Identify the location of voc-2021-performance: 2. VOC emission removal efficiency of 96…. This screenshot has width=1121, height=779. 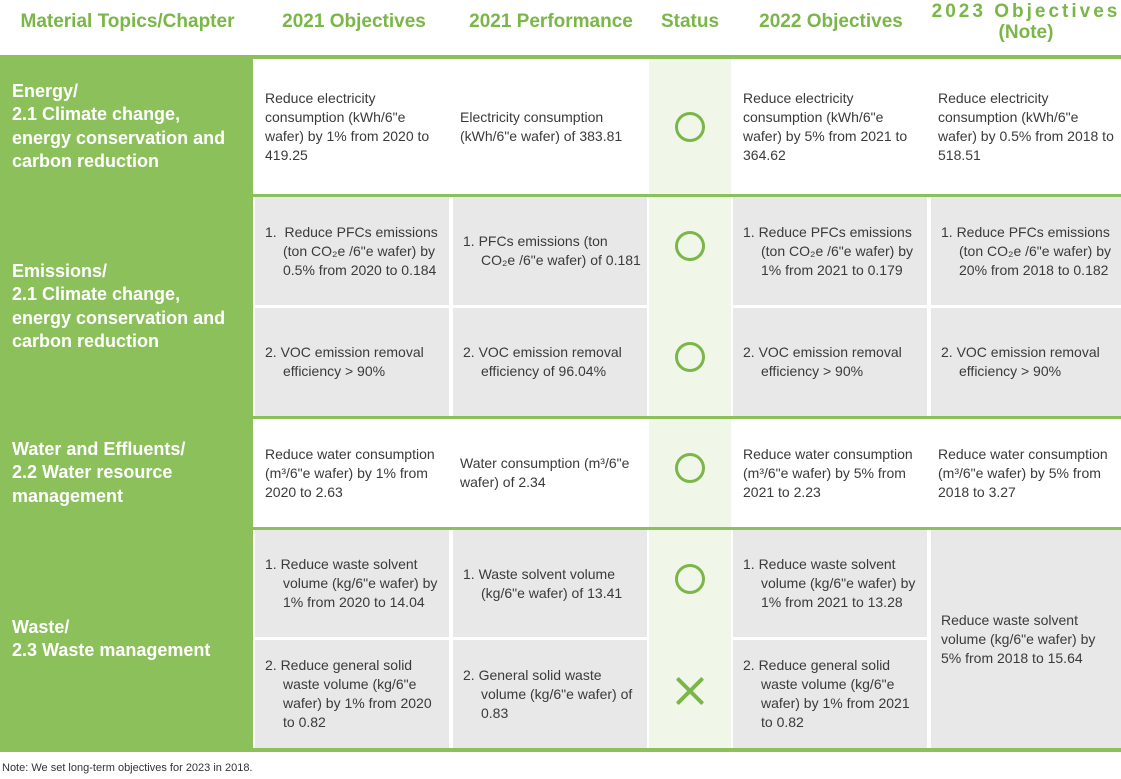
(550, 362).